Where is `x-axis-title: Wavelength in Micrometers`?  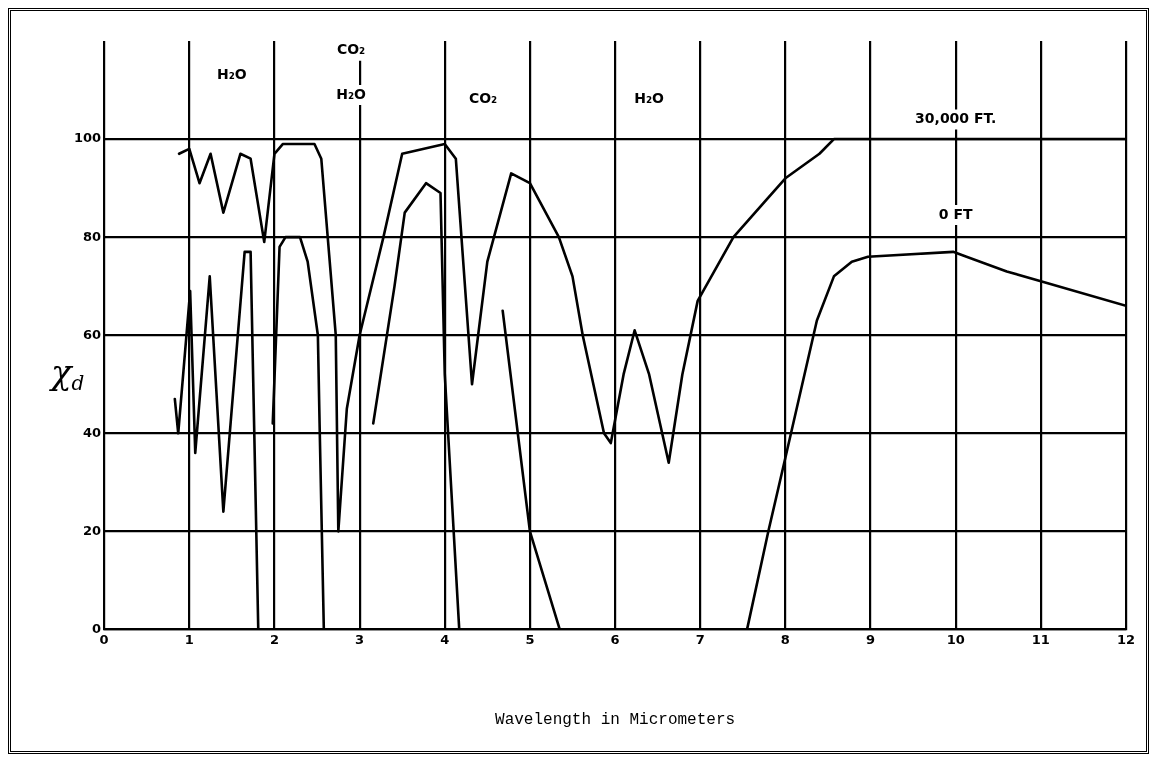 x-axis-title: Wavelength in Micrometers is located at coordinates (615, 719).